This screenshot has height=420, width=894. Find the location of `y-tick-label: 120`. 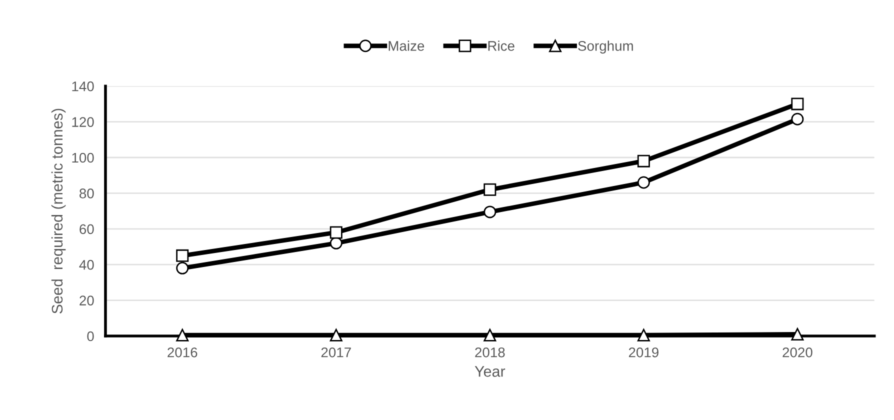

y-tick-label: 120 is located at coordinates (83, 122).